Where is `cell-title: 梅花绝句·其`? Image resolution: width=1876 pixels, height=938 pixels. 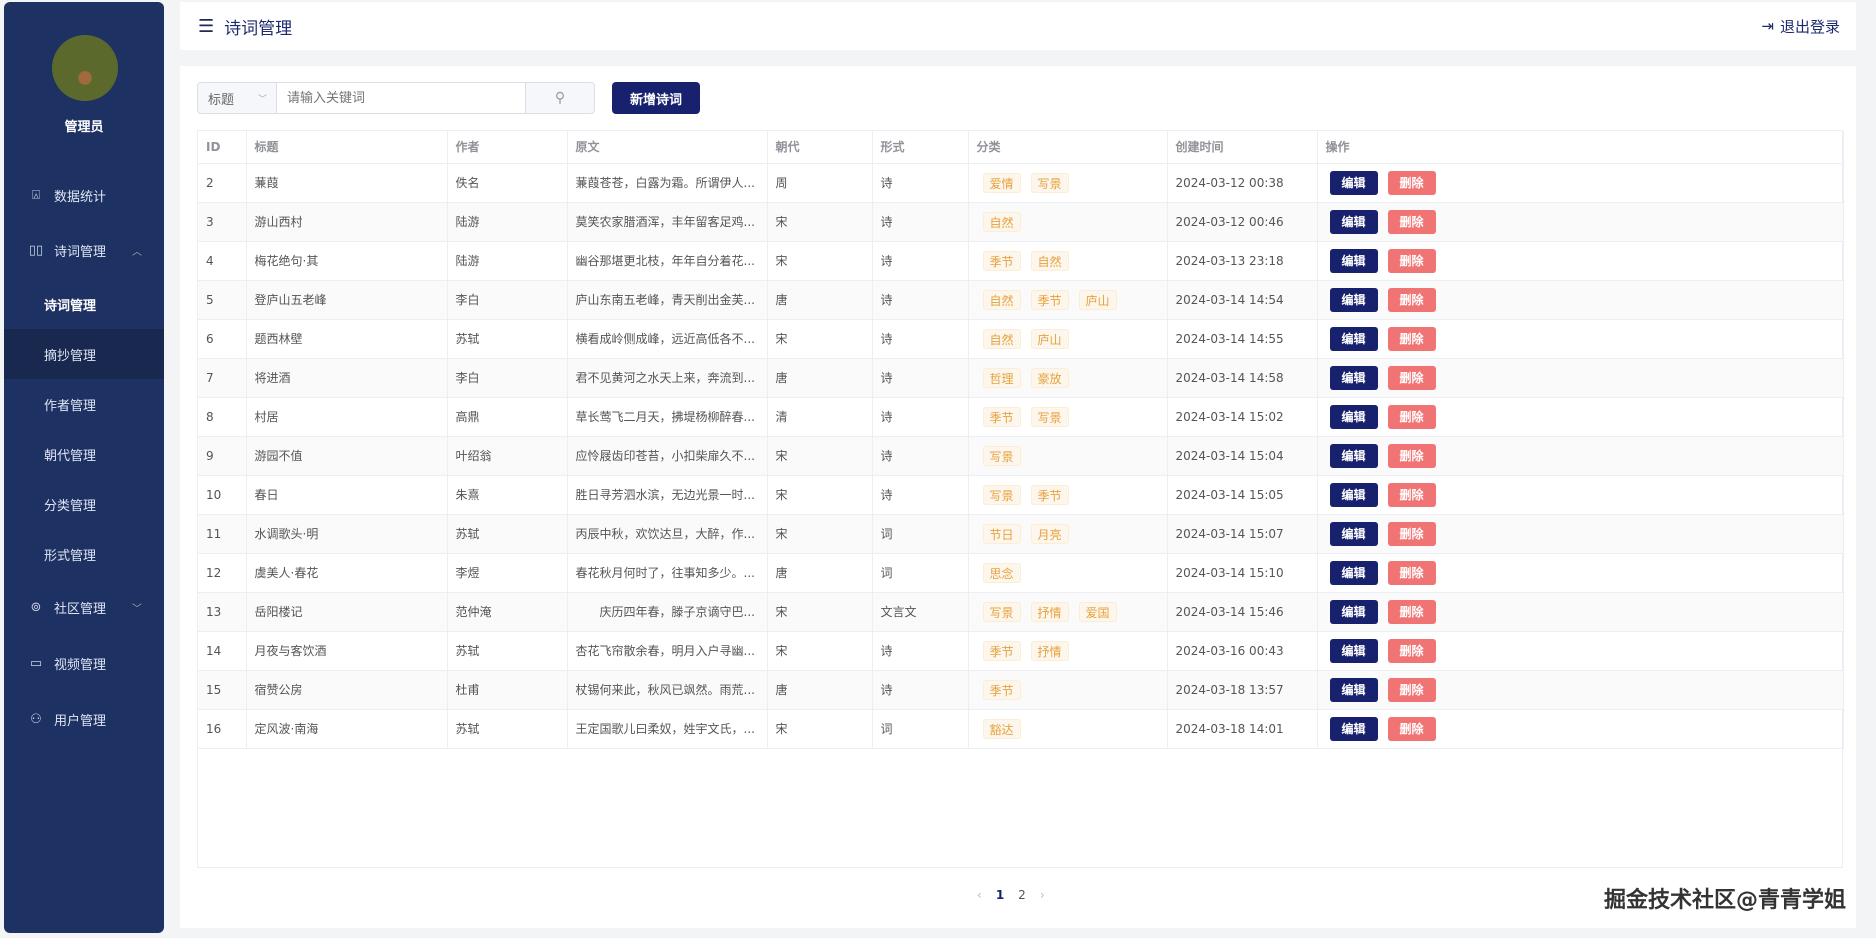 cell-title: 梅花绝句·其 is located at coordinates (347, 261).